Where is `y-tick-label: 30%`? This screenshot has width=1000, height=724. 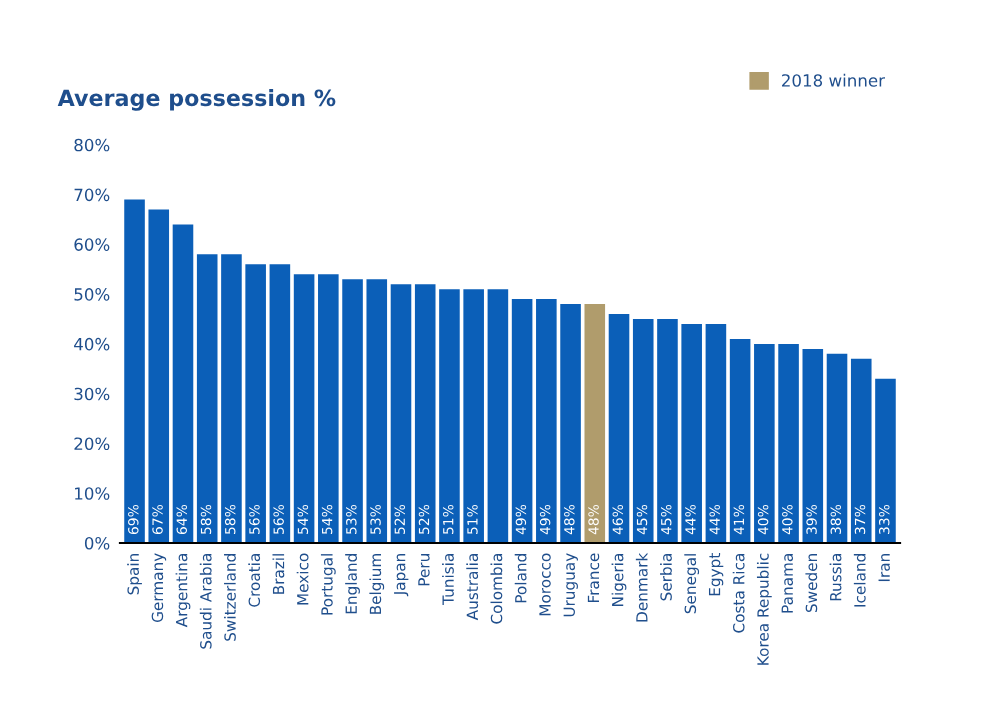 y-tick-label: 30% is located at coordinates (92, 394).